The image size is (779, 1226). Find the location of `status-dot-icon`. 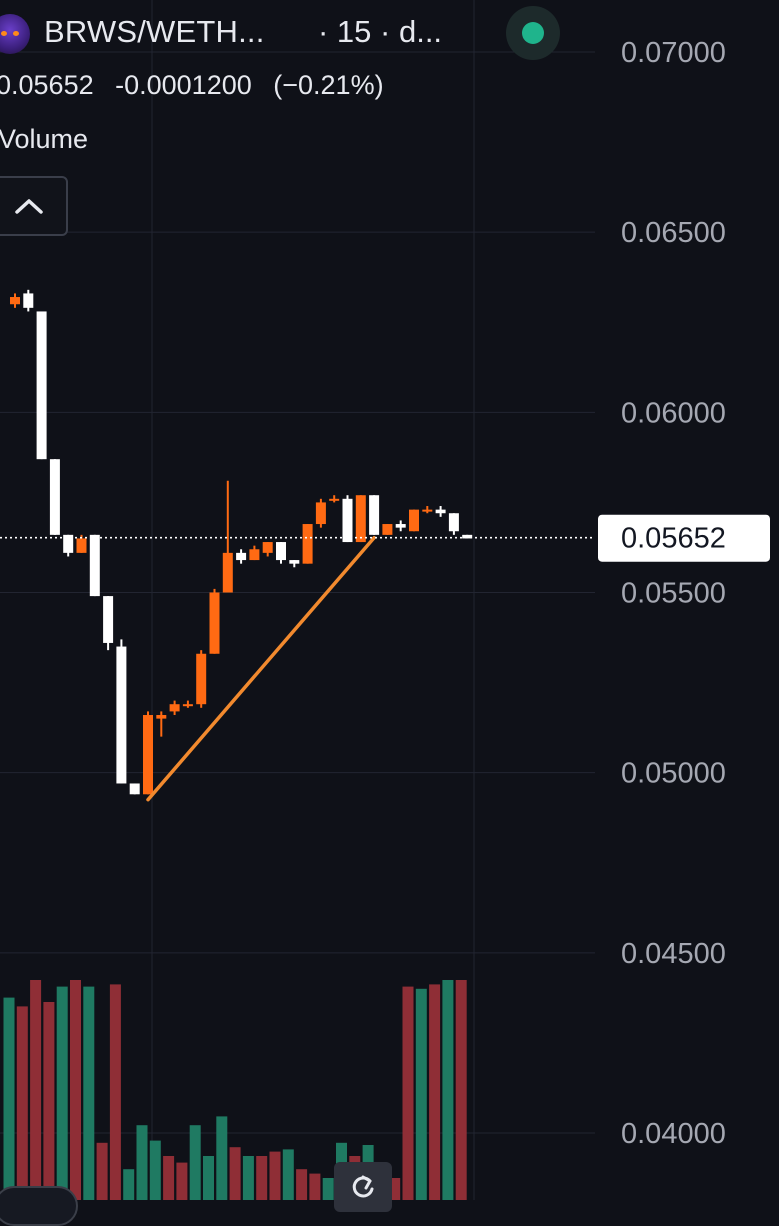

status-dot-icon is located at coordinates (533, 33).